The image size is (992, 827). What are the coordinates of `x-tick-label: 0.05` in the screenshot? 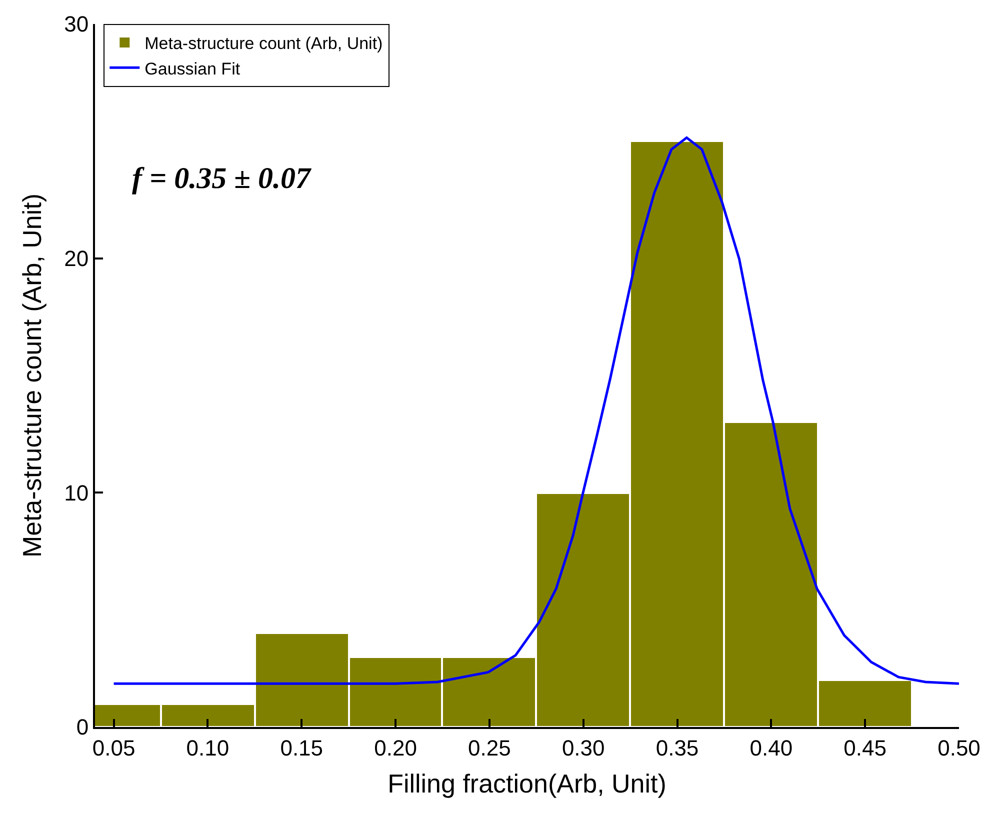 It's located at (114, 747).